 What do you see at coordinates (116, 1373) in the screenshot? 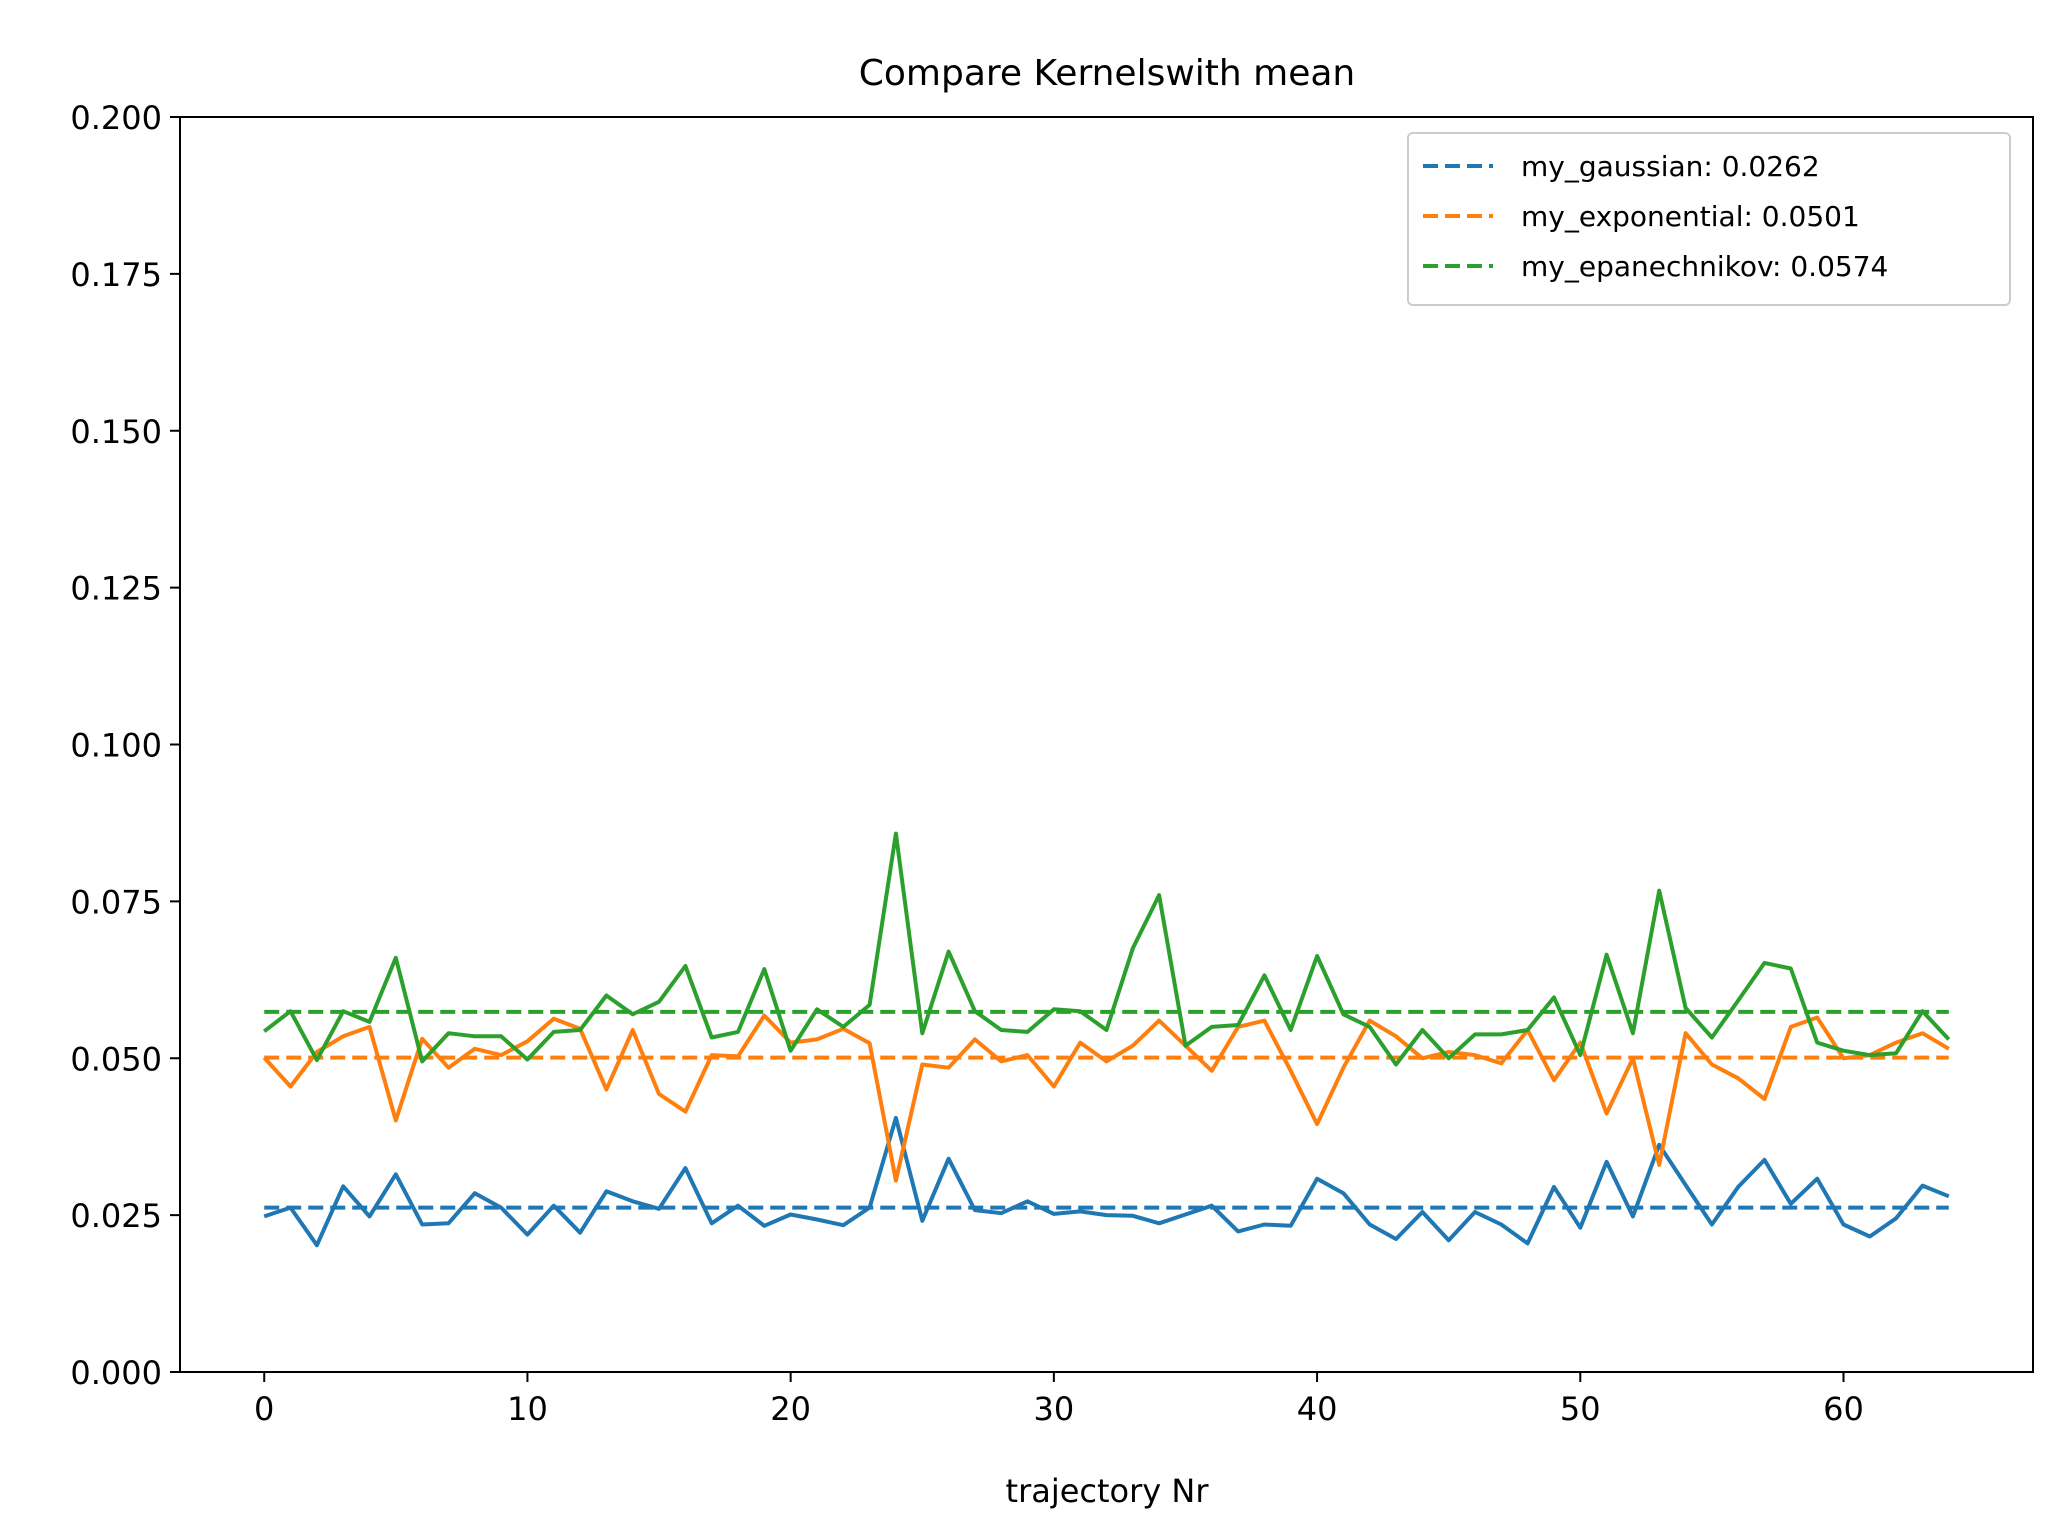
I see `y-tick-label: 0.000` at bounding box center [116, 1373].